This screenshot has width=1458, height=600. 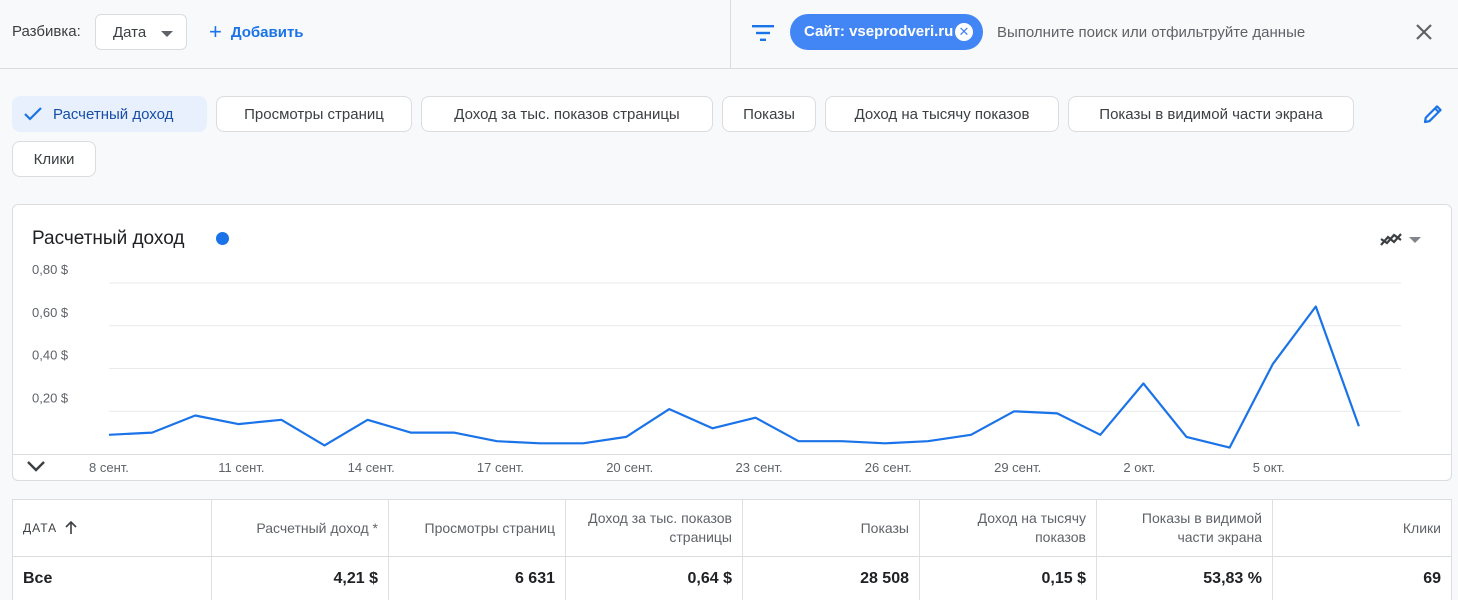 I want to click on filter-icon, so click(x=763, y=33).